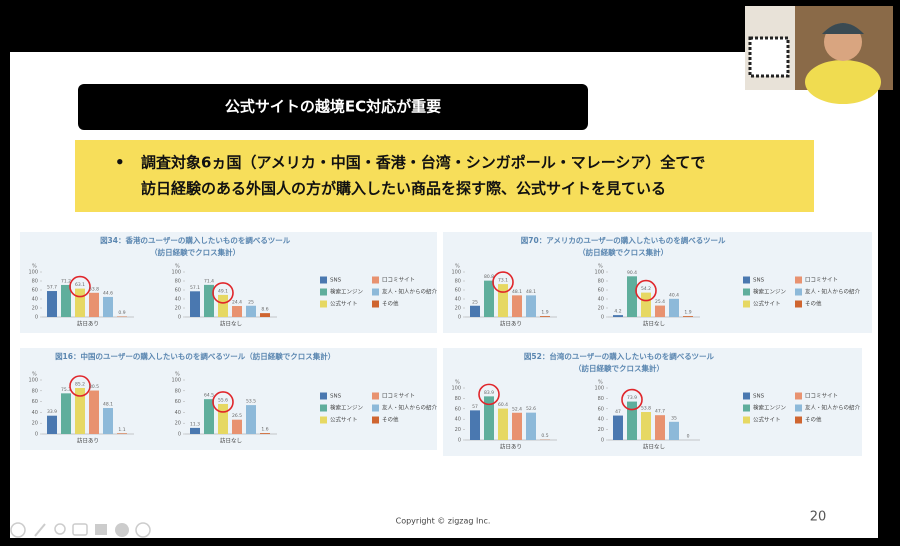 This screenshot has height=546, width=900. I want to click on bar-label: 8.6, so click(264, 310).